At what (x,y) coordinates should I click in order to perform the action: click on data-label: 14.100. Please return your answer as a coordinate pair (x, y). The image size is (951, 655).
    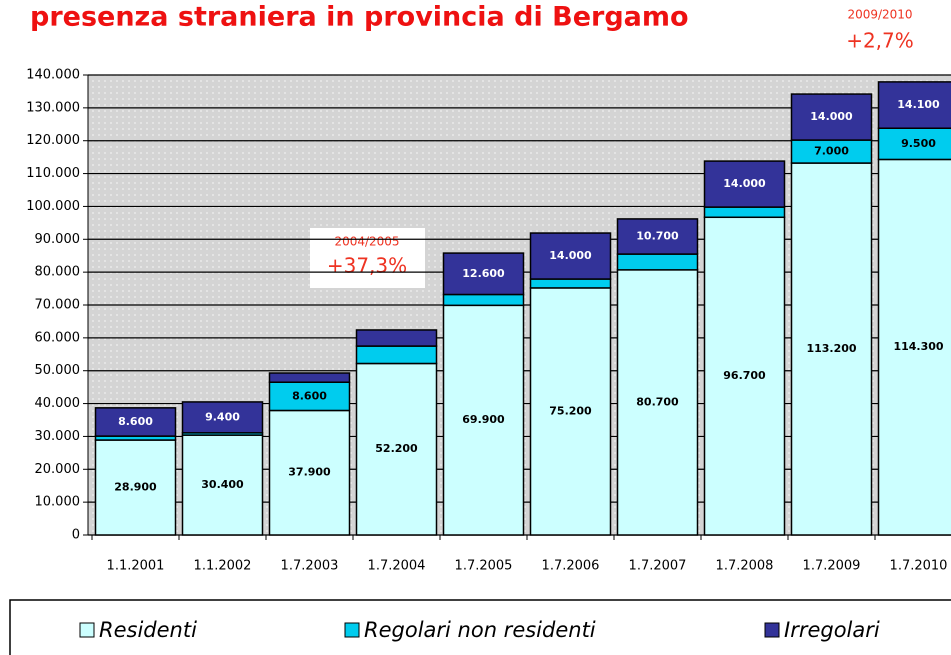
    Looking at the image, I should click on (918, 104).